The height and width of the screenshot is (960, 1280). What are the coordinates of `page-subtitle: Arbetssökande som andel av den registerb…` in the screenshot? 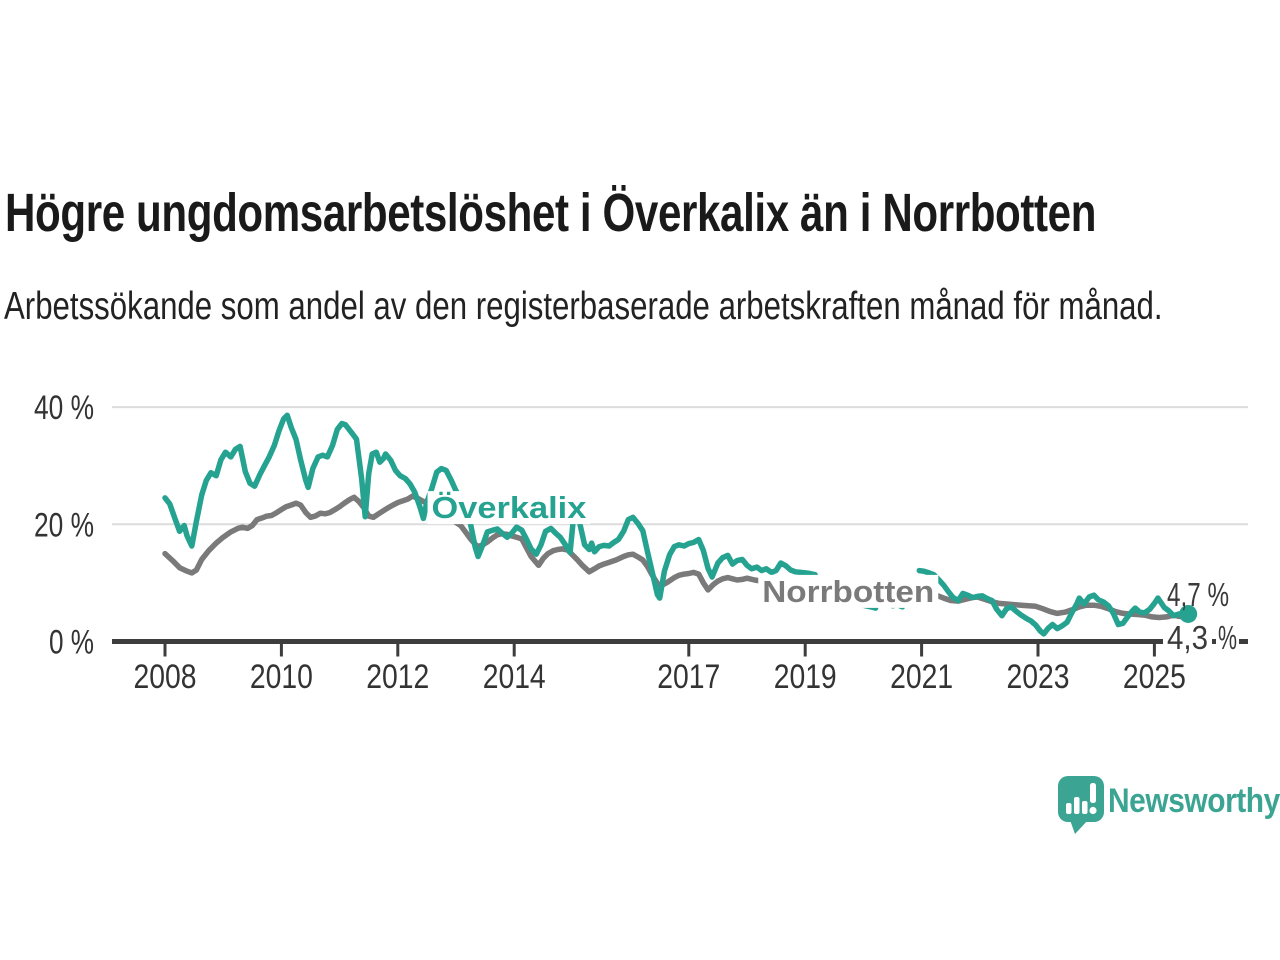 It's located at (583, 306).